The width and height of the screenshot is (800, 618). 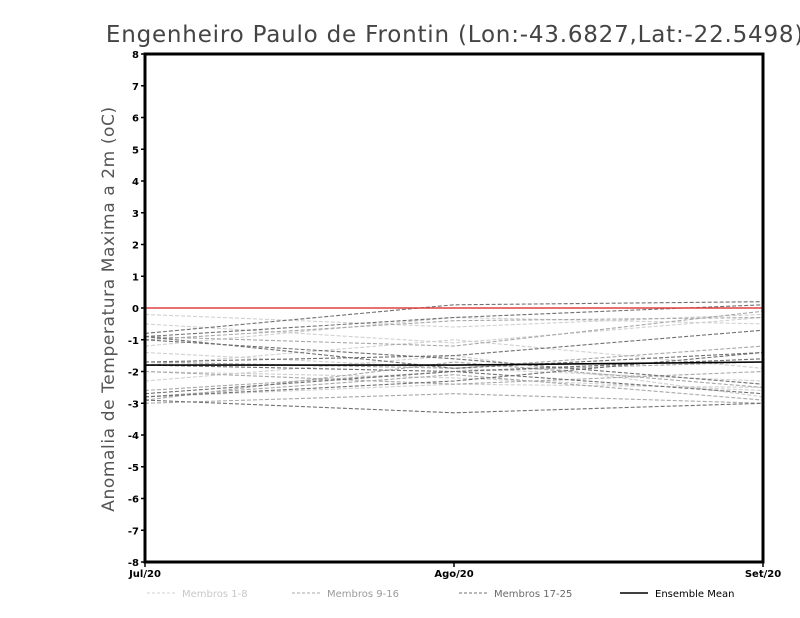 What do you see at coordinates (135, 55) in the screenshot?
I see `y-tick-label: 8` at bounding box center [135, 55].